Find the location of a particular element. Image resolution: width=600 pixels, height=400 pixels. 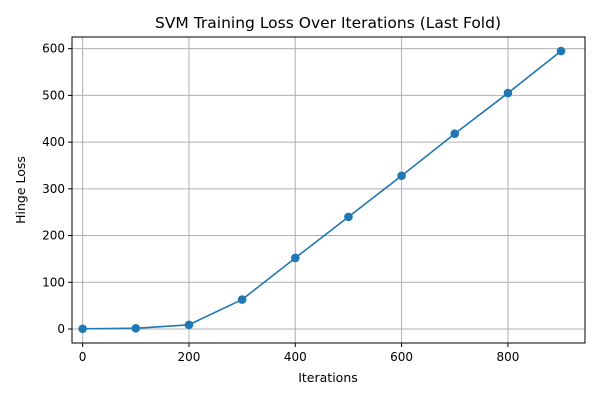

y-axis-label: Hinge Loss is located at coordinates (20, 190).